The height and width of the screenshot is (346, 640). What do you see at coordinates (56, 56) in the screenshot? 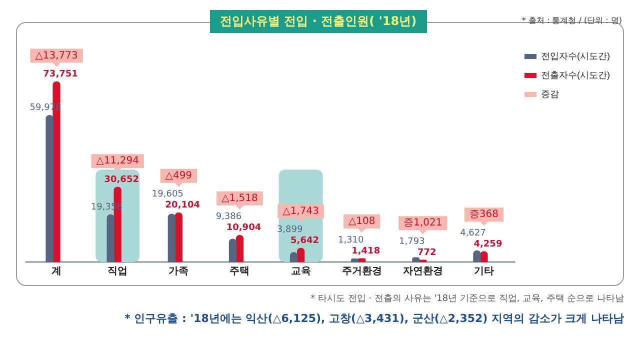
I see `text: △13,773` at bounding box center [56, 56].